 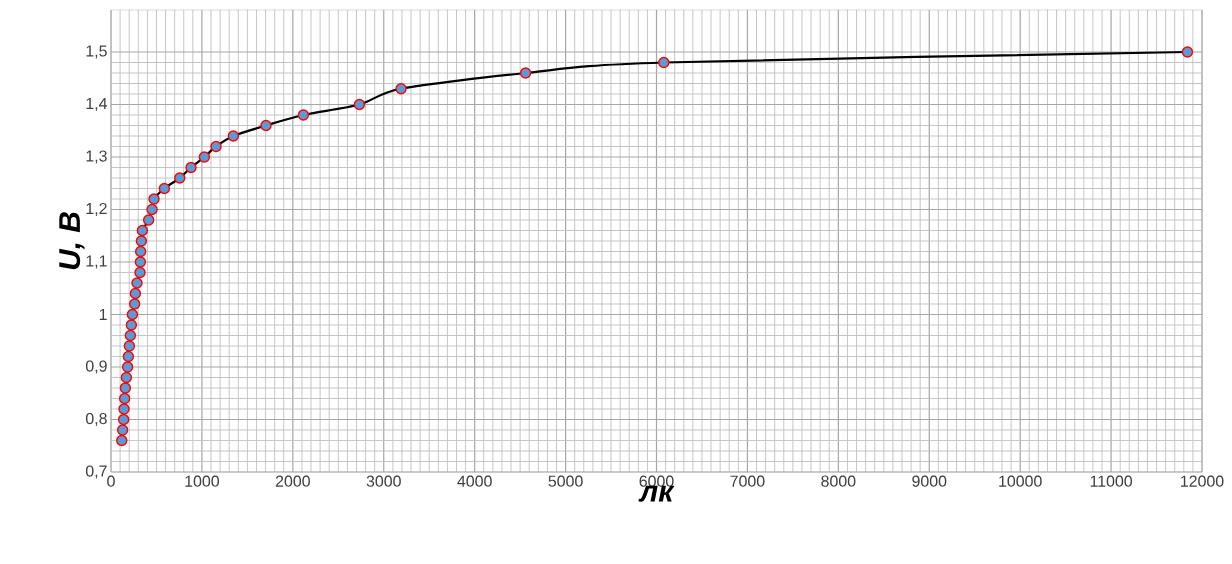 What do you see at coordinates (103, 314) in the screenshot?
I see `y-tick-label: 1` at bounding box center [103, 314].